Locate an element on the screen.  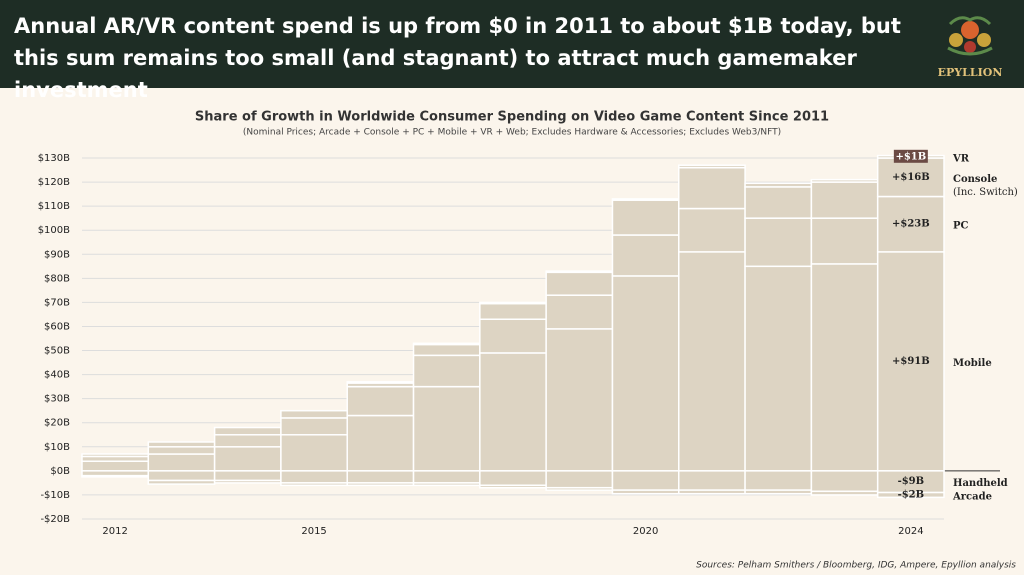
y-tick-label: $100B is located at coordinates (54, 230).